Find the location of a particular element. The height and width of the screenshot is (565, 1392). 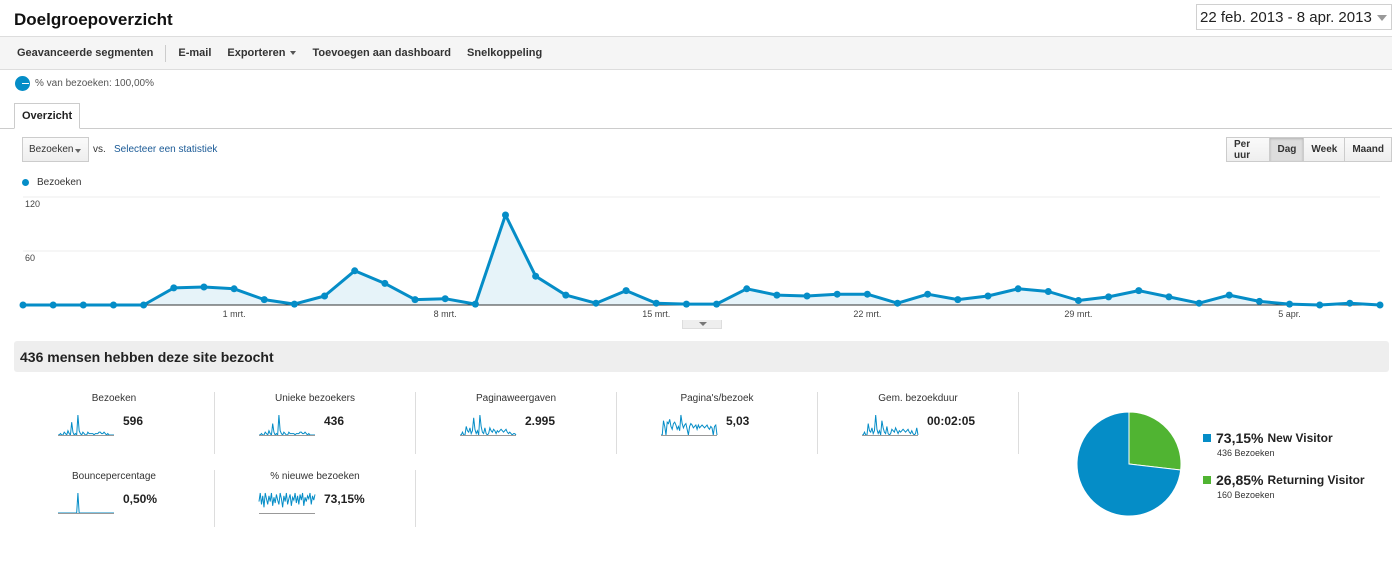

period-month-button: Maand is located at coordinates (1368, 149).